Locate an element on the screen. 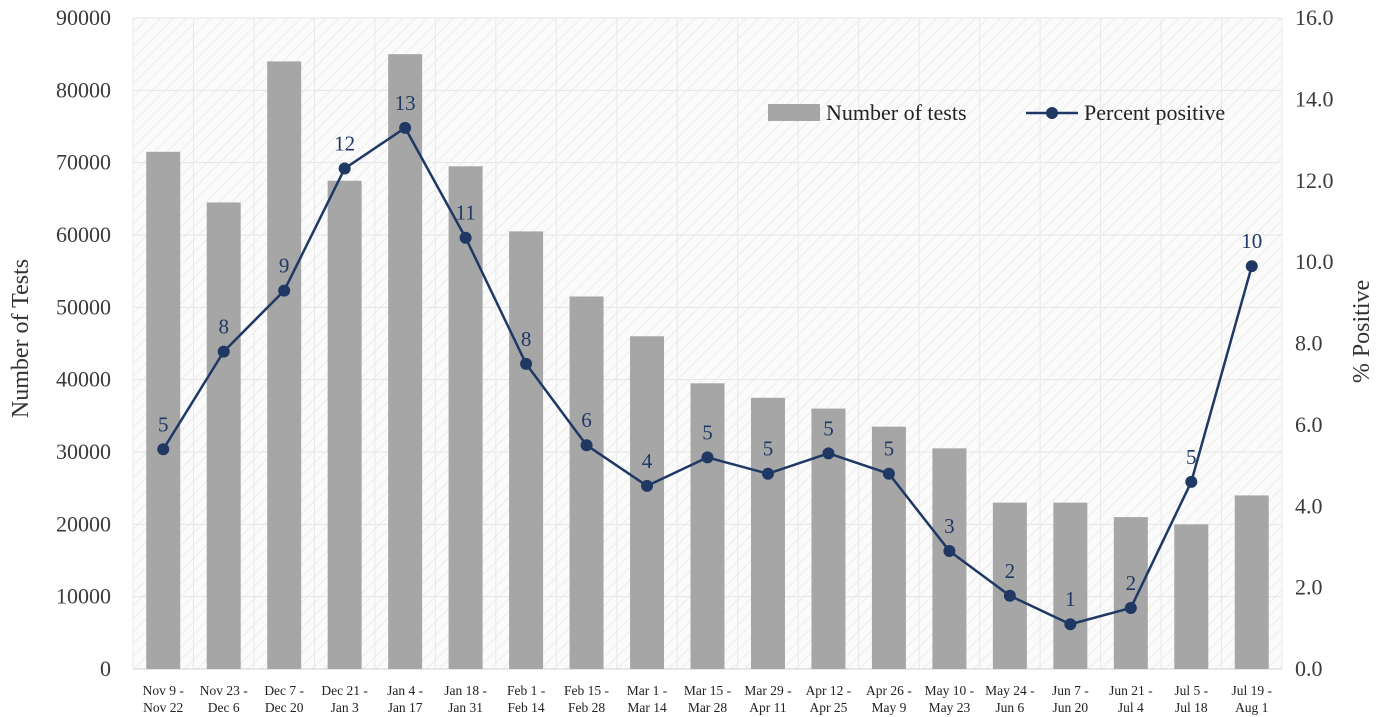 Image resolution: width=1389 pixels, height=717 pixels. x-tick-label: Nov 22 is located at coordinates (163, 707).